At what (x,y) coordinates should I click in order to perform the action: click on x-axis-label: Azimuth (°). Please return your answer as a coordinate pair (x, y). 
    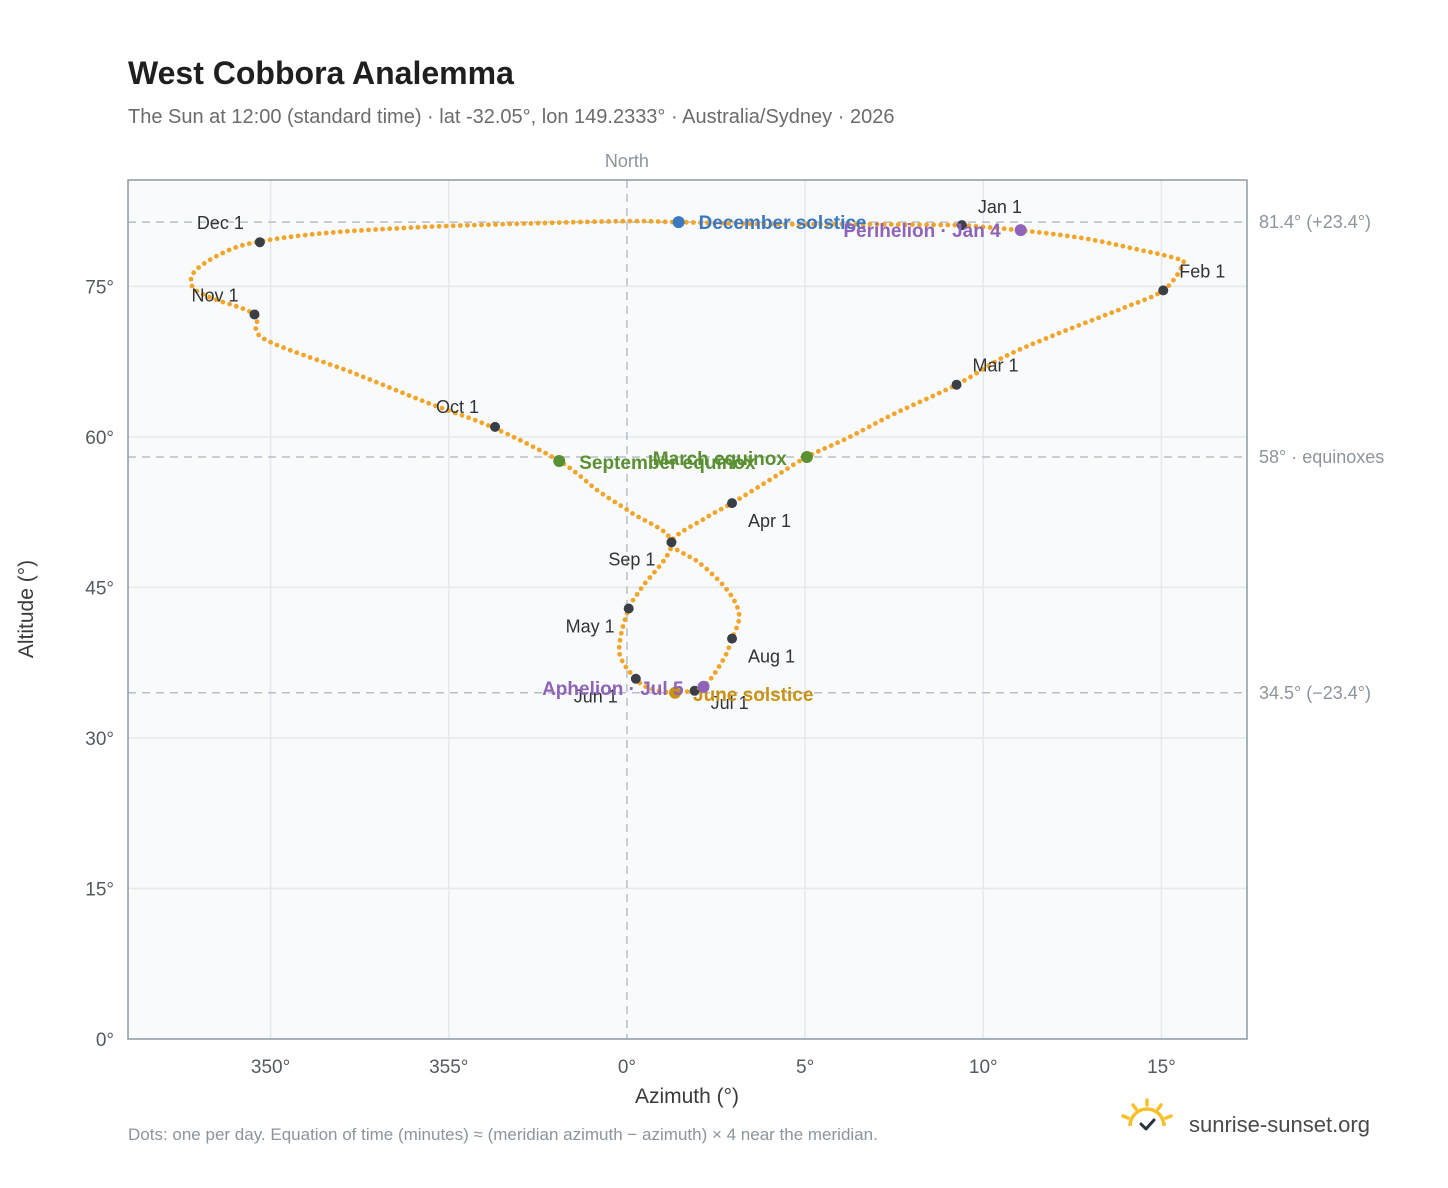
    Looking at the image, I should click on (687, 1096).